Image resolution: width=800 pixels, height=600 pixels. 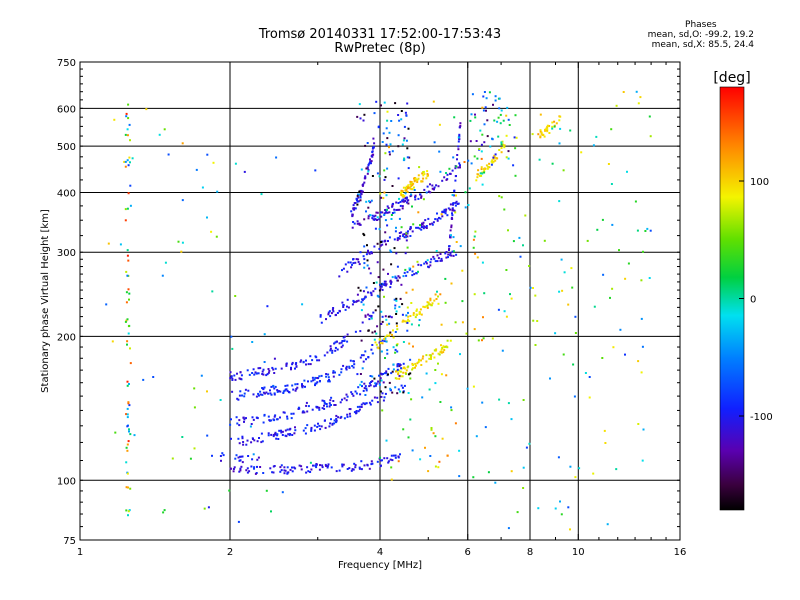 I want to click on chart-title: Tromsø 20140331 17:52:00-17:53:43, so click(x=380, y=34).